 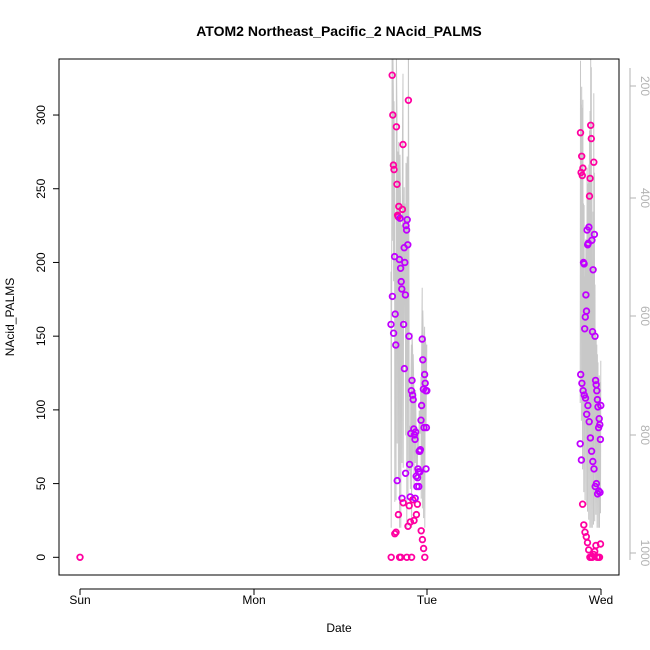 What do you see at coordinates (339, 31) in the screenshot?
I see `chart-title: ATOM2 Northeast_Pacific_2 NAcid_PALMS` at bounding box center [339, 31].